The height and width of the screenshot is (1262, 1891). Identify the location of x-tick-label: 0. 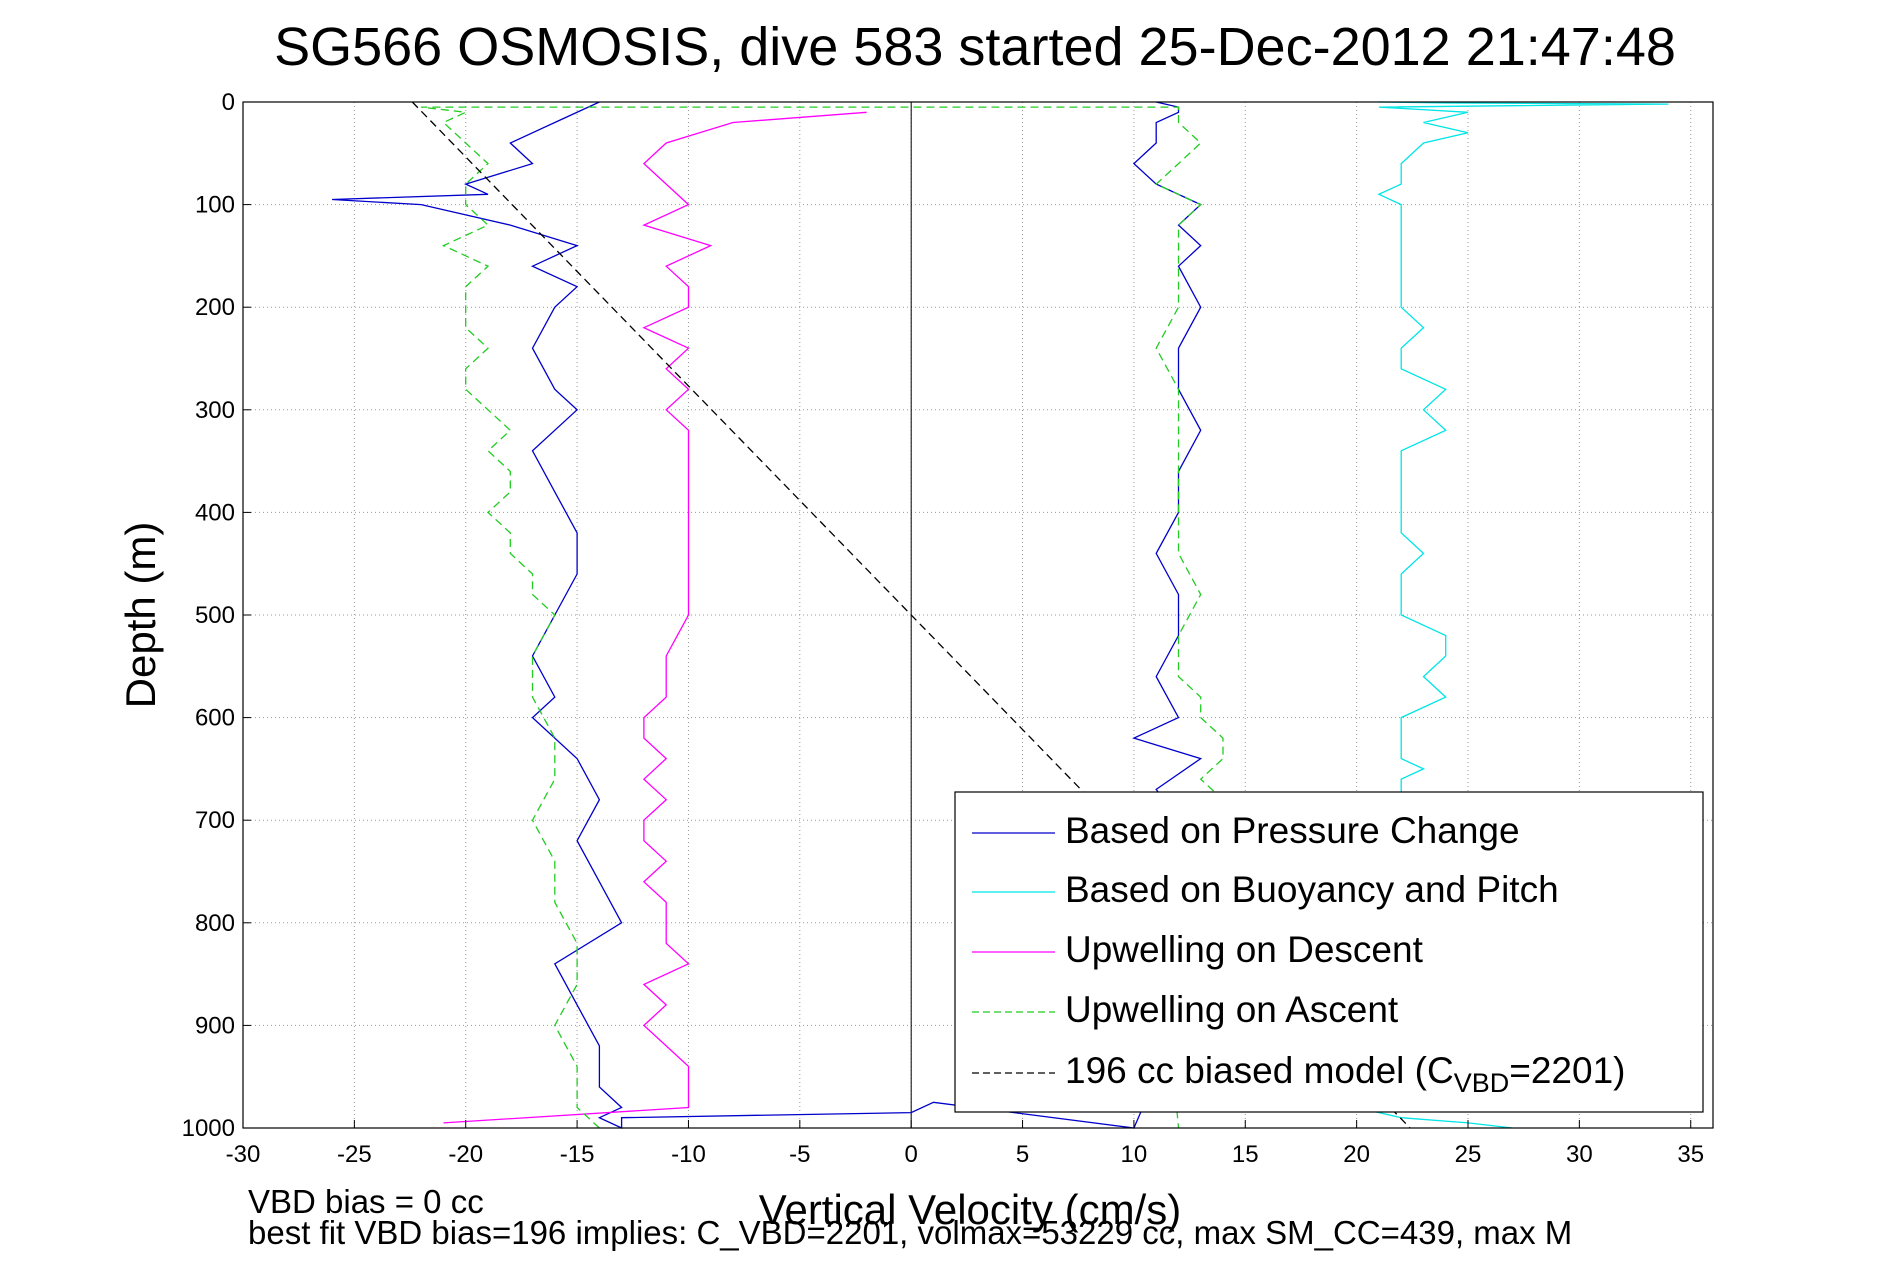
(911, 1154).